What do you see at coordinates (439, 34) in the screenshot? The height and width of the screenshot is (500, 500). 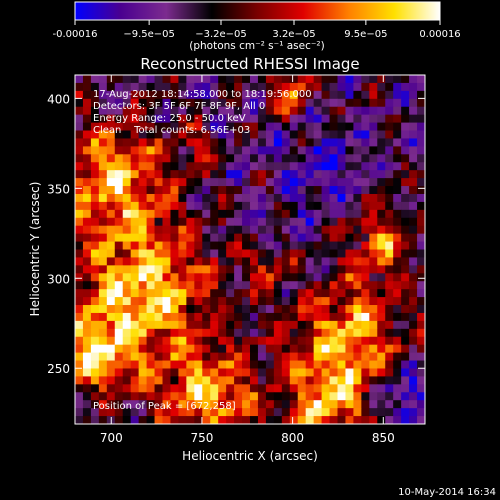 I see `colorbar-tick-label: 0.00016` at bounding box center [439, 34].